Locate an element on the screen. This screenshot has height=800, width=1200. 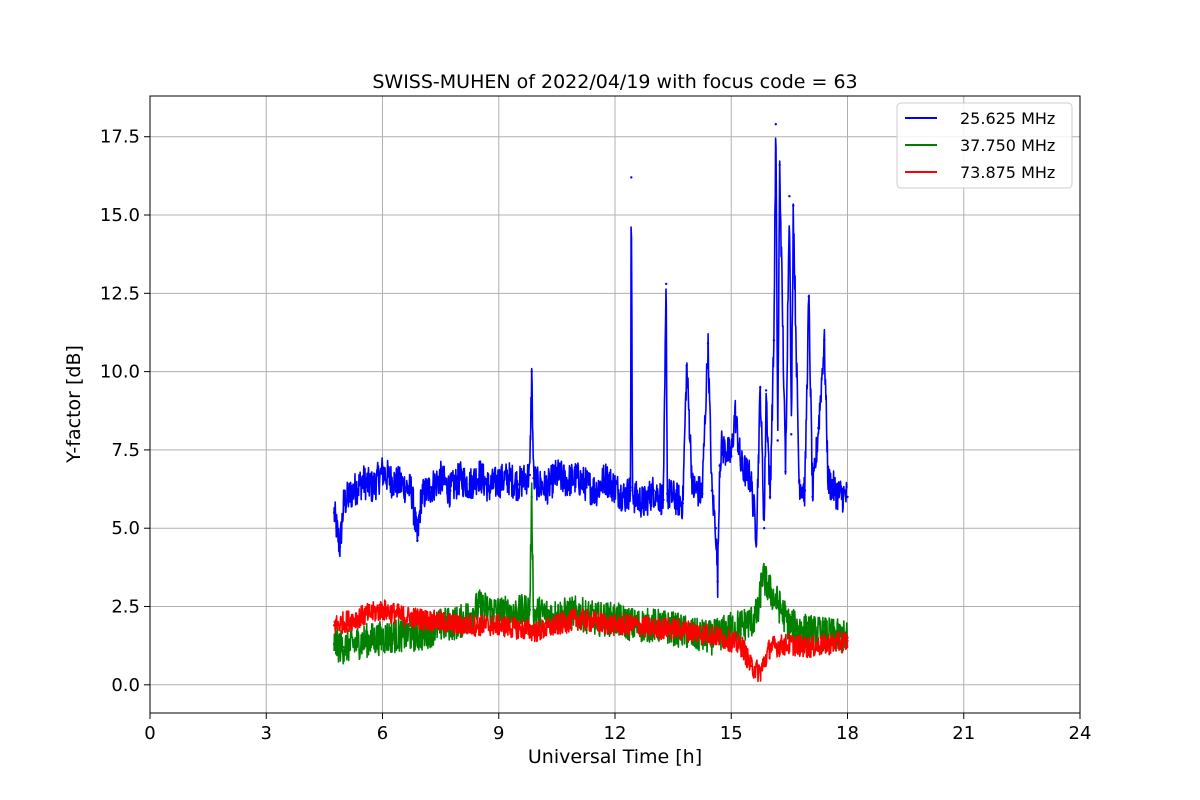
legend-box is located at coordinates (984, 145).